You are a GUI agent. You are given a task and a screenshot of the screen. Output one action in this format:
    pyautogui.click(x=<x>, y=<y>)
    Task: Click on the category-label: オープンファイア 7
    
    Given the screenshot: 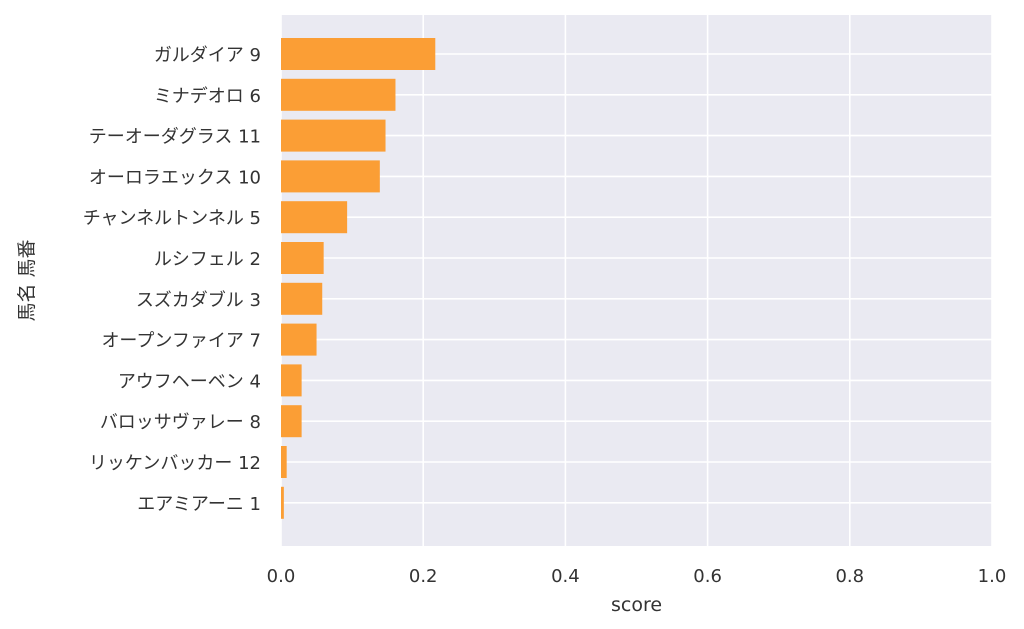 What is the action you would take?
    pyautogui.click(x=181, y=341)
    